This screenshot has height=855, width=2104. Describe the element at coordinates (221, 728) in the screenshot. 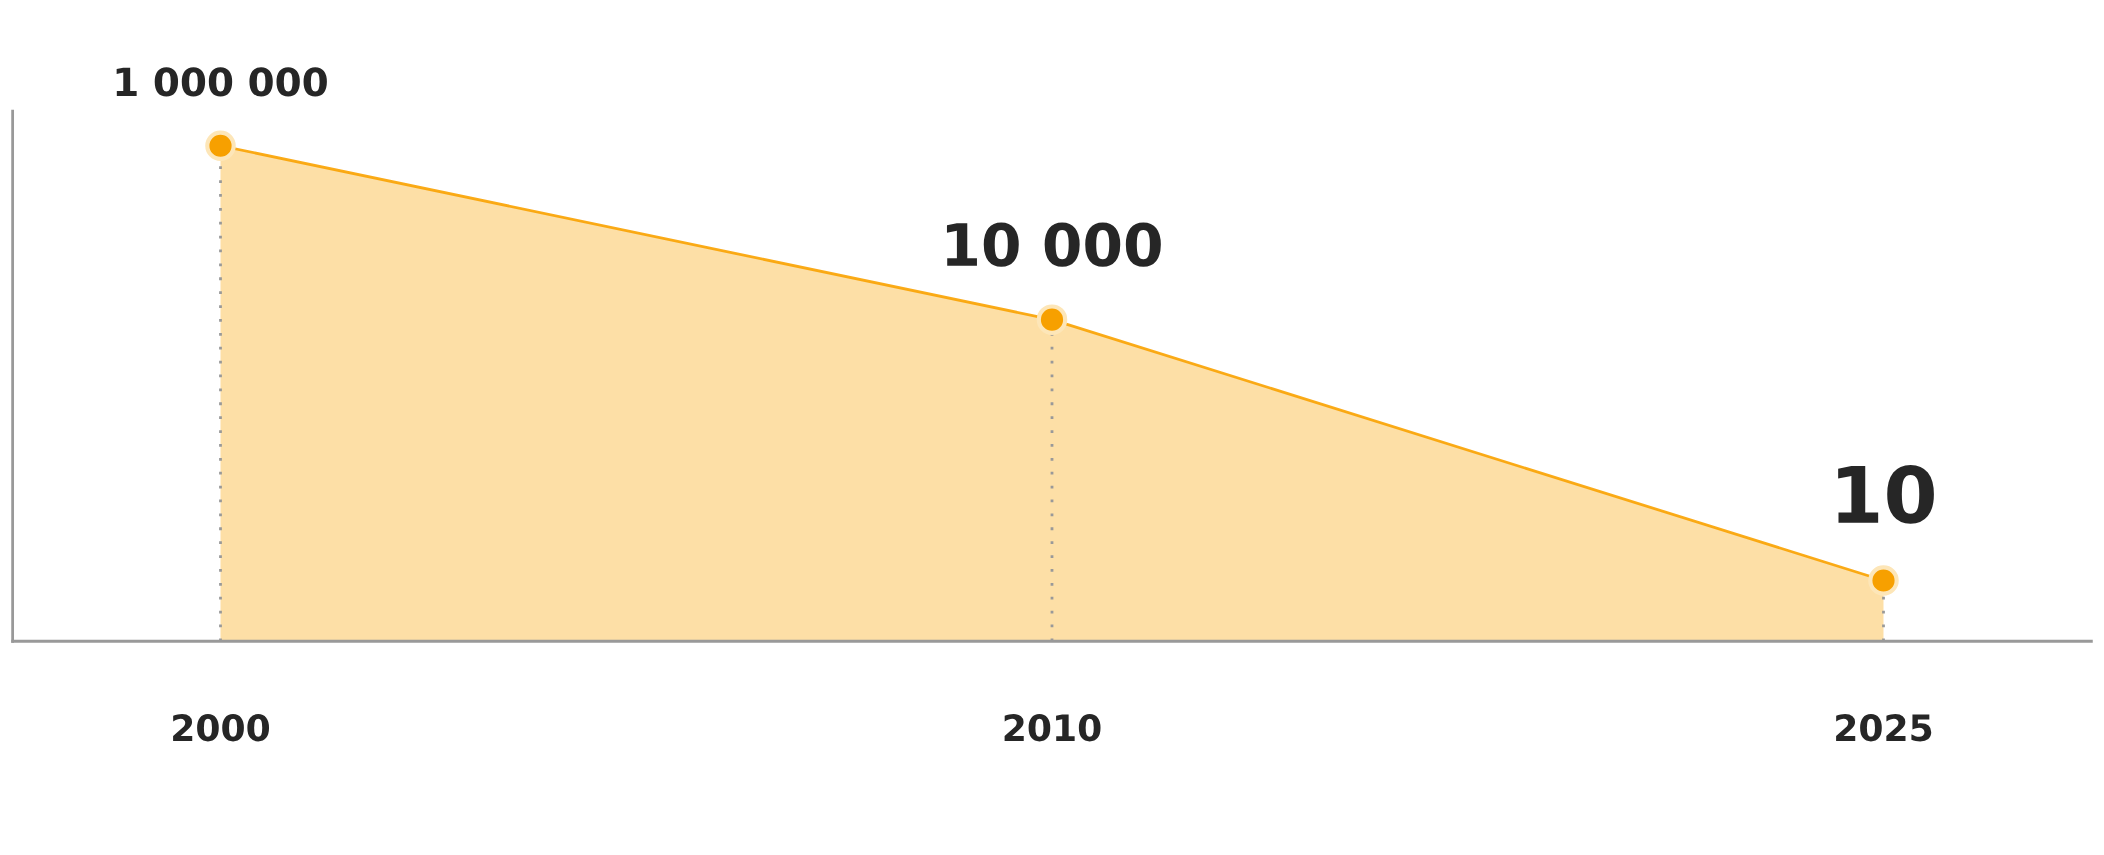

I see `x-tick-label: 2000` at that location.